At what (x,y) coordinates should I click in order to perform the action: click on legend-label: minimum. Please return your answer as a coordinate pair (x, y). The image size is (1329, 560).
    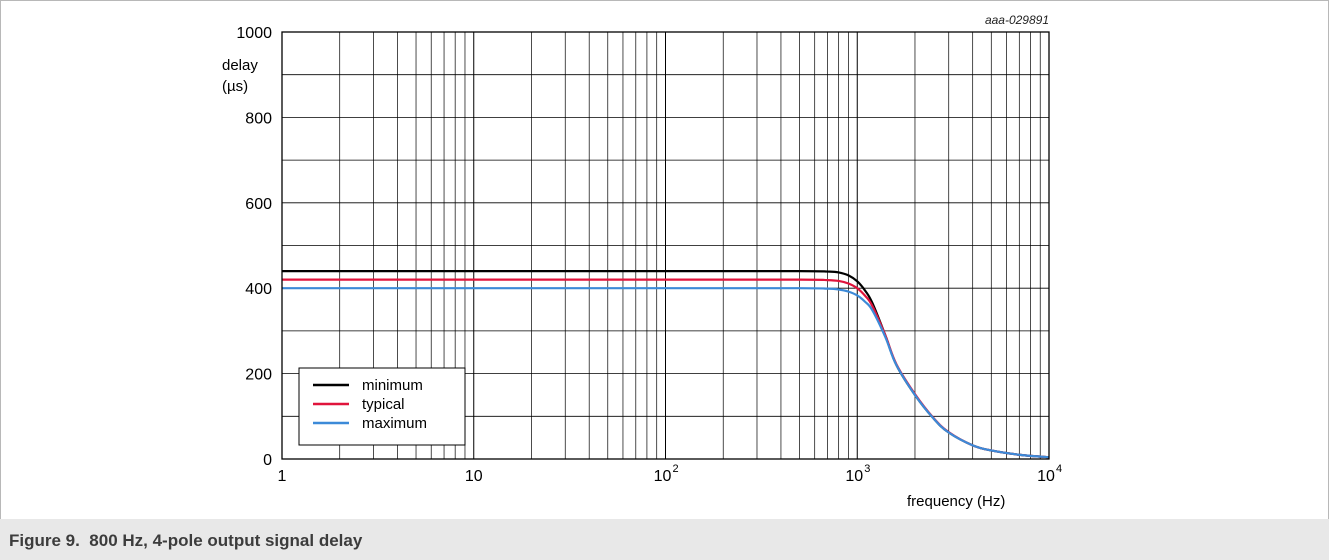
    Looking at the image, I should click on (392, 385).